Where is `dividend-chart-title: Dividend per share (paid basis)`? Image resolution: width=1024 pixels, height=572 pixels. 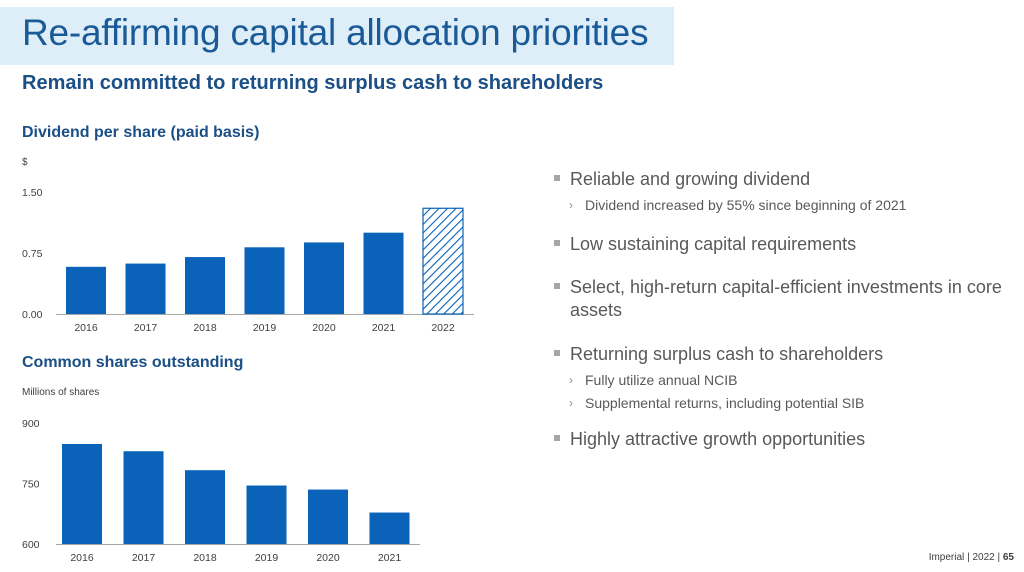
dividend-chart-title: Dividend per share (paid basis) is located at coordinates (141, 132).